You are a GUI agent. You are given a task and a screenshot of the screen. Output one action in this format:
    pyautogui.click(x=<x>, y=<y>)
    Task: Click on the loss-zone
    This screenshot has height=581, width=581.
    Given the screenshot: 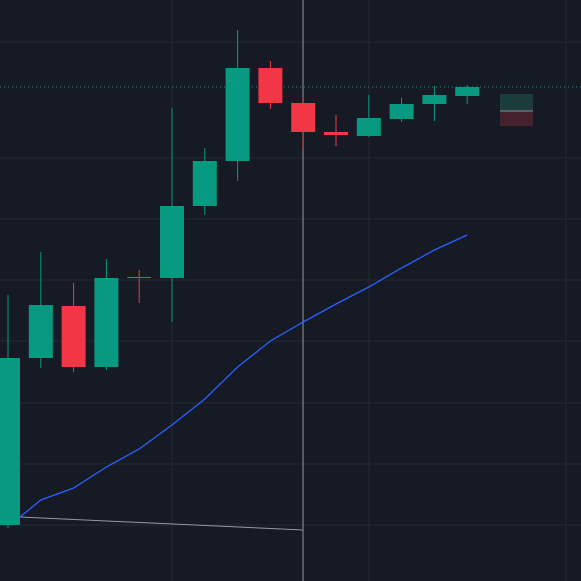 What is the action you would take?
    pyautogui.click(x=516, y=118)
    